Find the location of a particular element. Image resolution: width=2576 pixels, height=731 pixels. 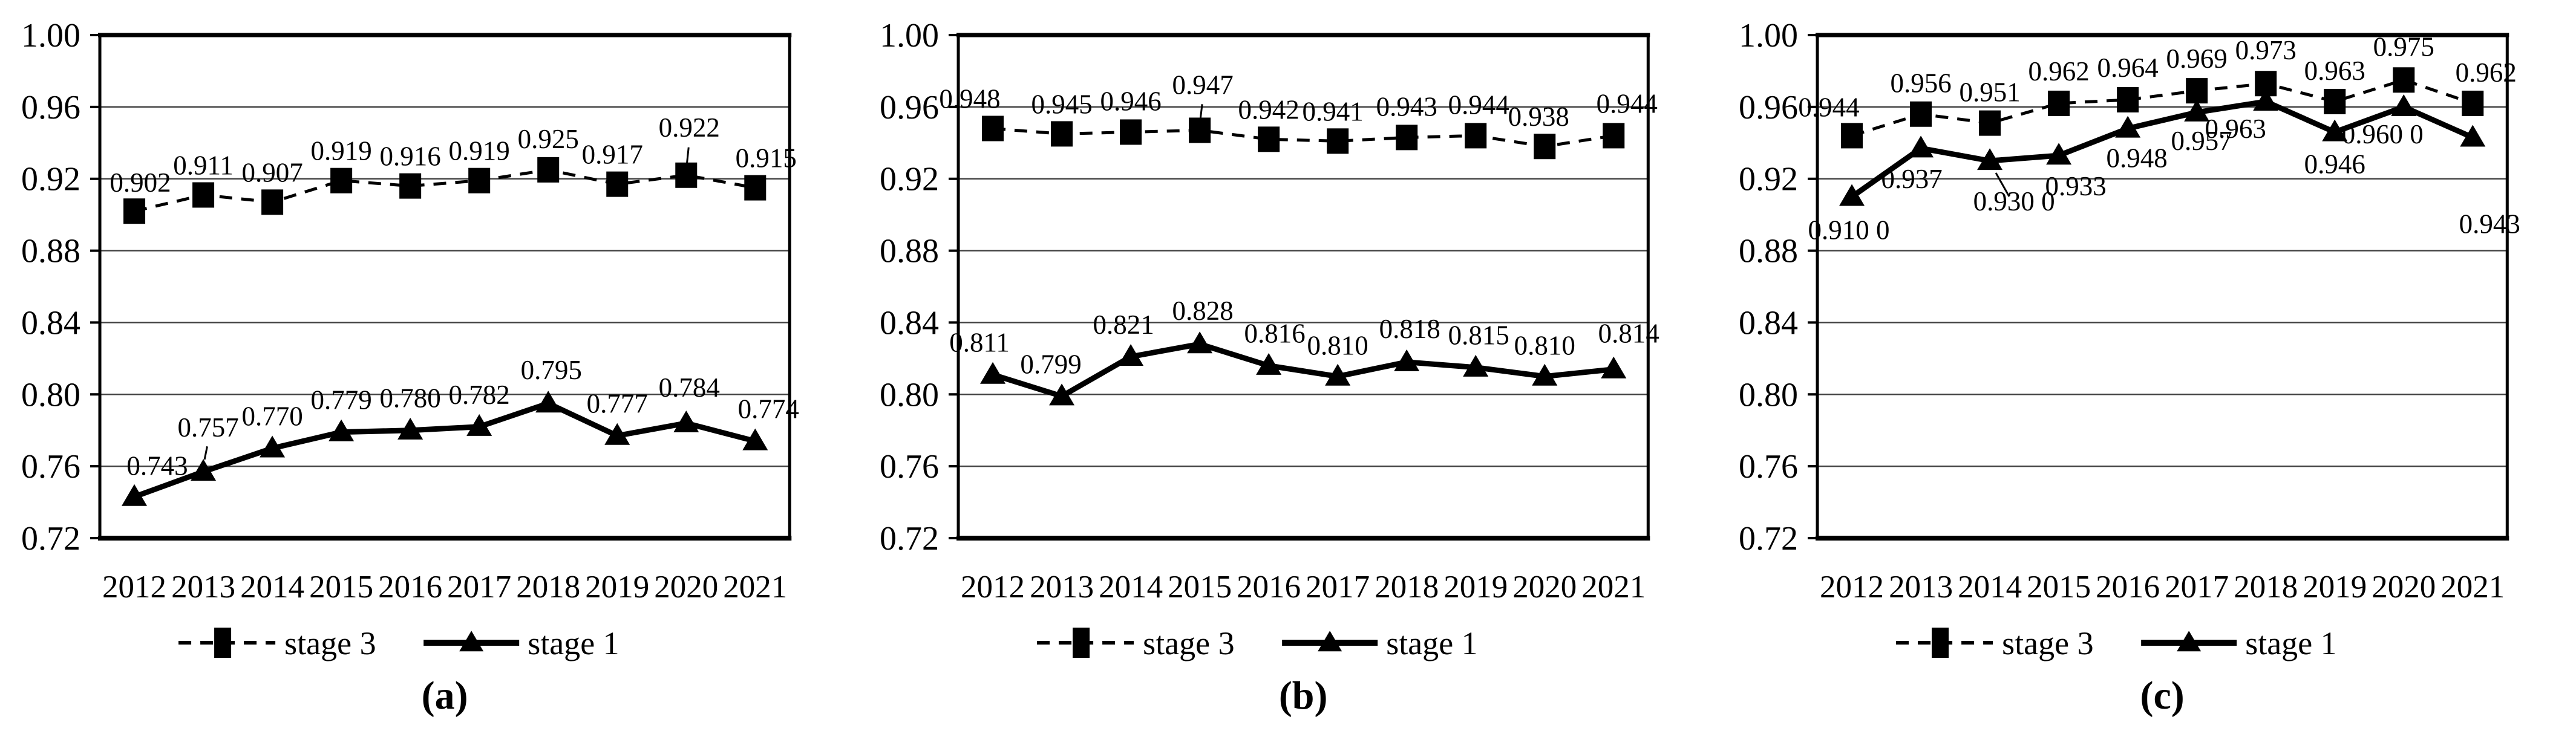

y-tick-label: 0.88 is located at coordinates (1768, 252).